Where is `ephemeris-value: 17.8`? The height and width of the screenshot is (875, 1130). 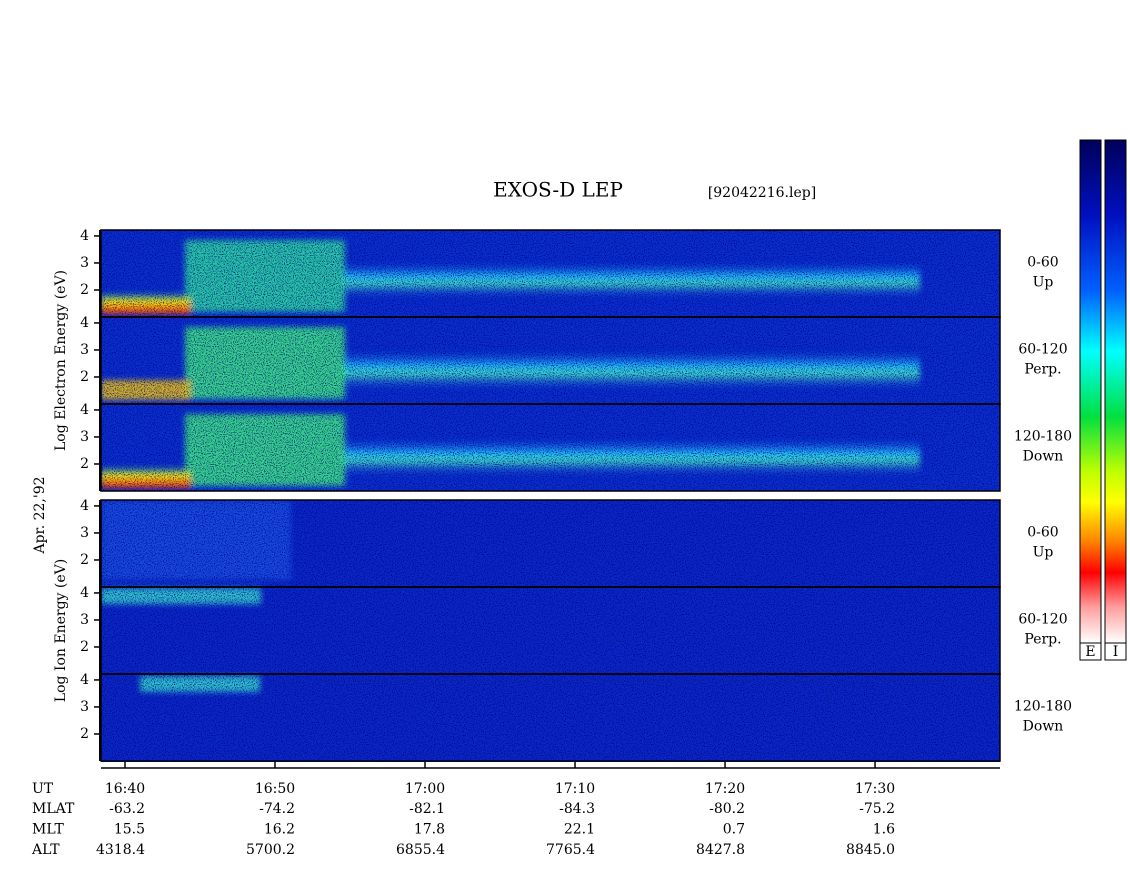
ephemeris-value: 17.8 is located at coordinates (429, 830).